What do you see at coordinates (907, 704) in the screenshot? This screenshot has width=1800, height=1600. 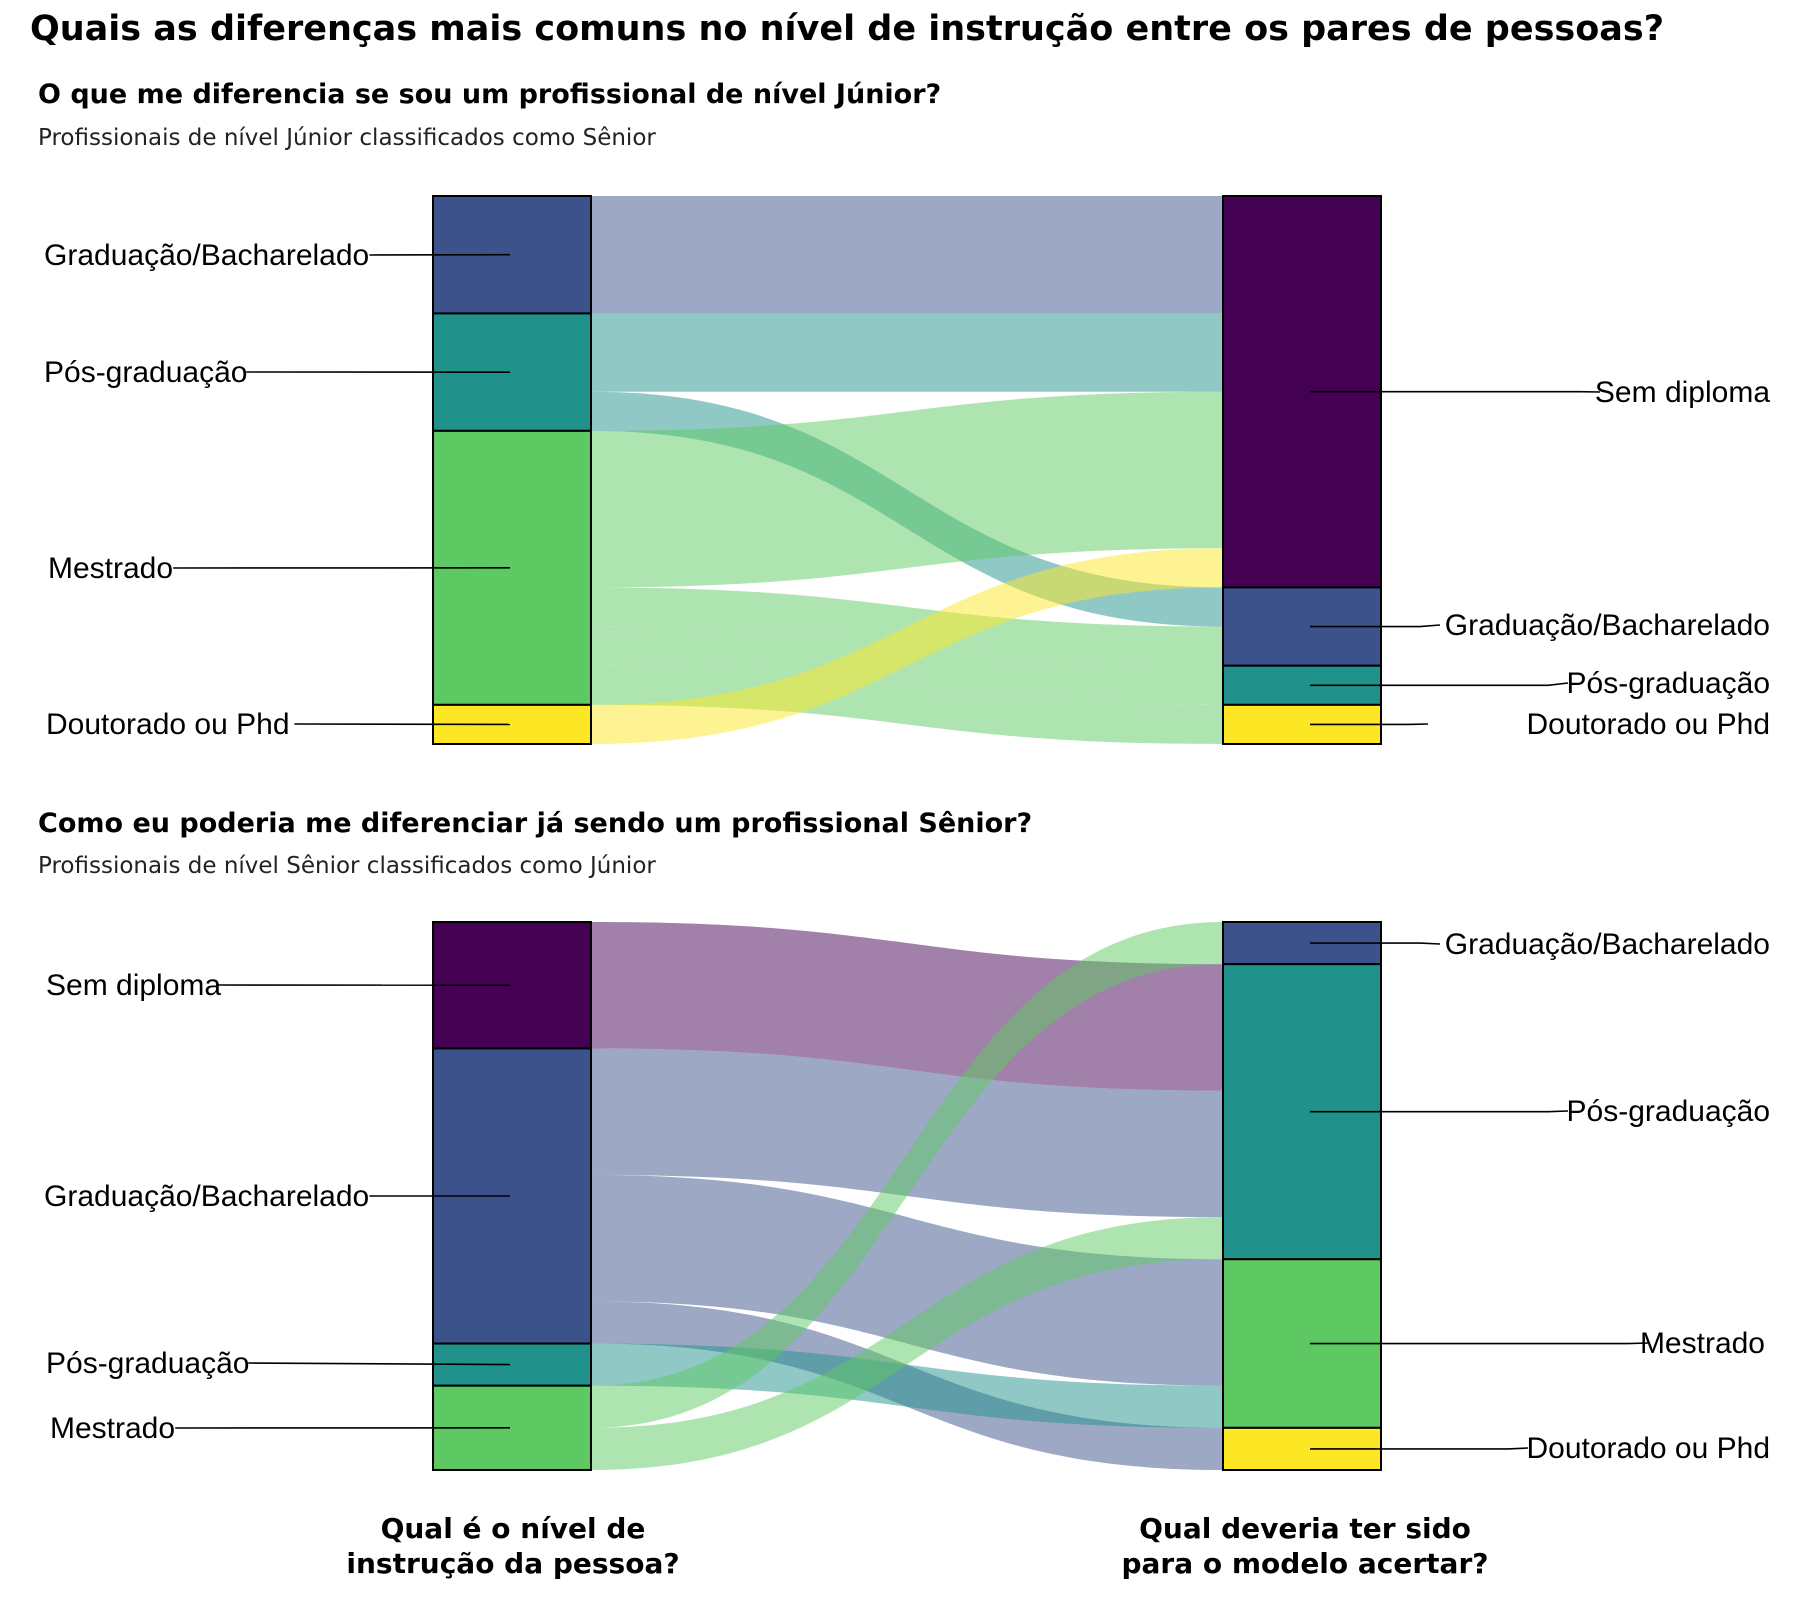 I see `flow-mestrado-to-doutorado-ou-phd` at bounding box center [907, 704].